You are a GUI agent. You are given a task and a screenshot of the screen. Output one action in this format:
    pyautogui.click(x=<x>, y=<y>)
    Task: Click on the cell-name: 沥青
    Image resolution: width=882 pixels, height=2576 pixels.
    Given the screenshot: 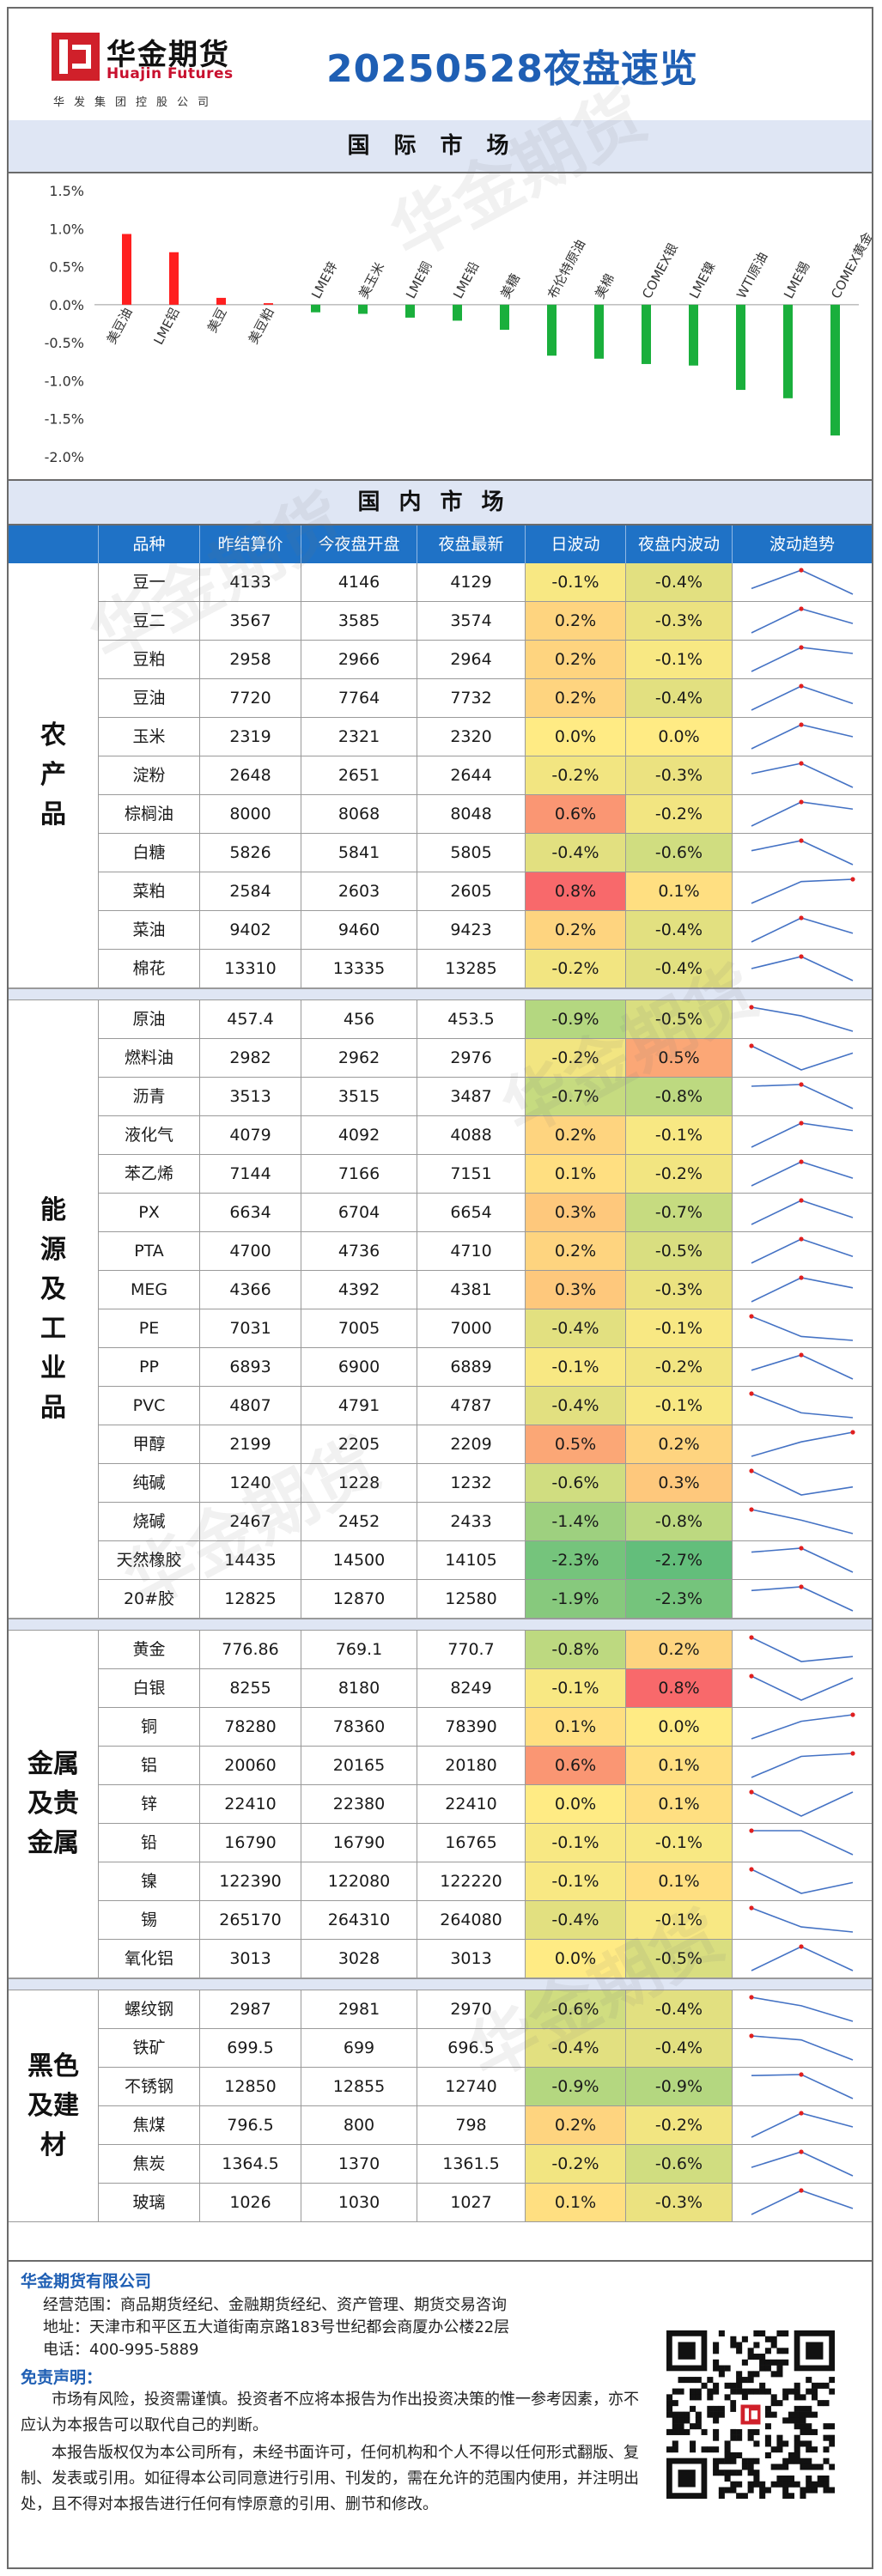 What is the action you would take?
    pyautogui.click(x=148, y=1097)
    